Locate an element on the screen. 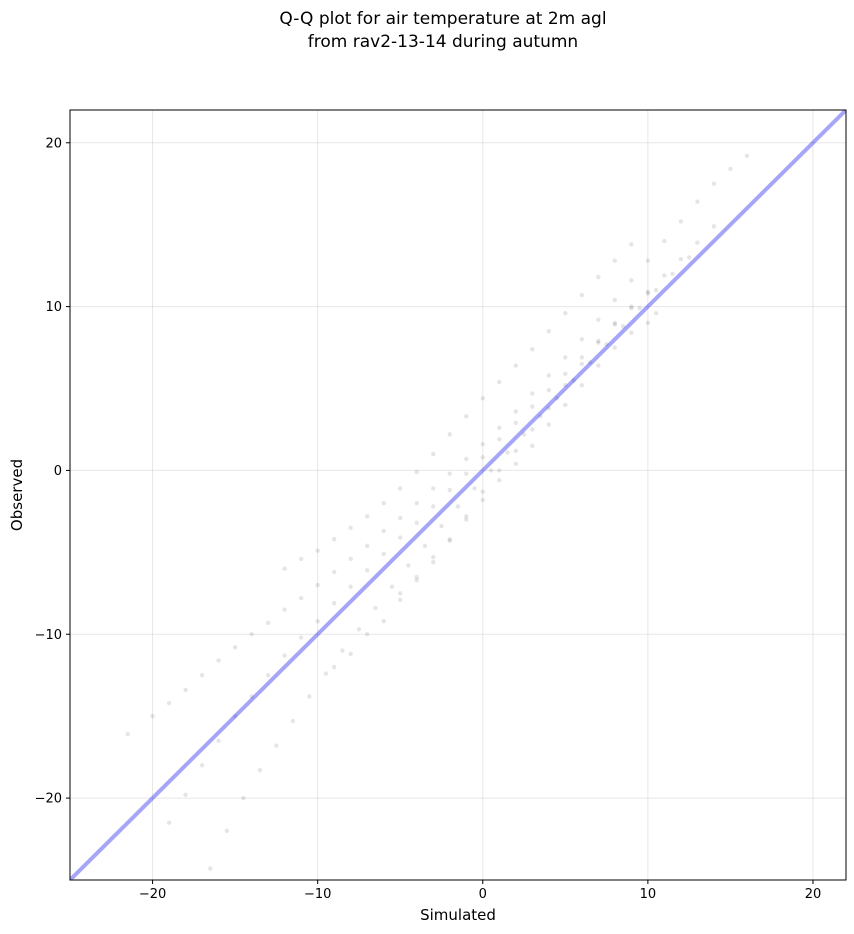 This screenshot has width=854, height=934. y-tick-label: −20 is located at coordinates (48, 799).